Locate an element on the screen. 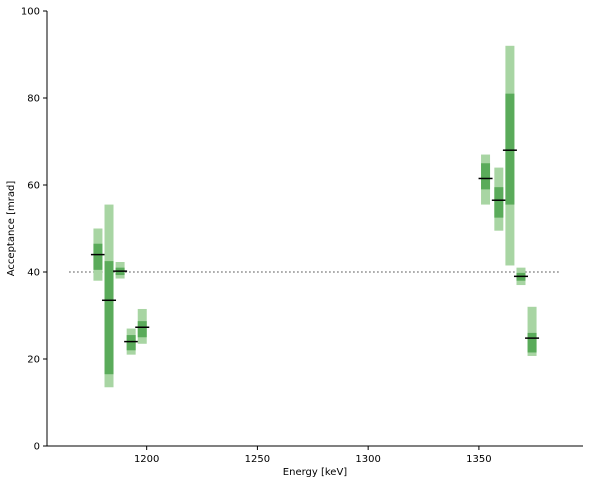 The image size is (593, 484). y-tick-label-20: 20 is located at coordinates (33, 360).